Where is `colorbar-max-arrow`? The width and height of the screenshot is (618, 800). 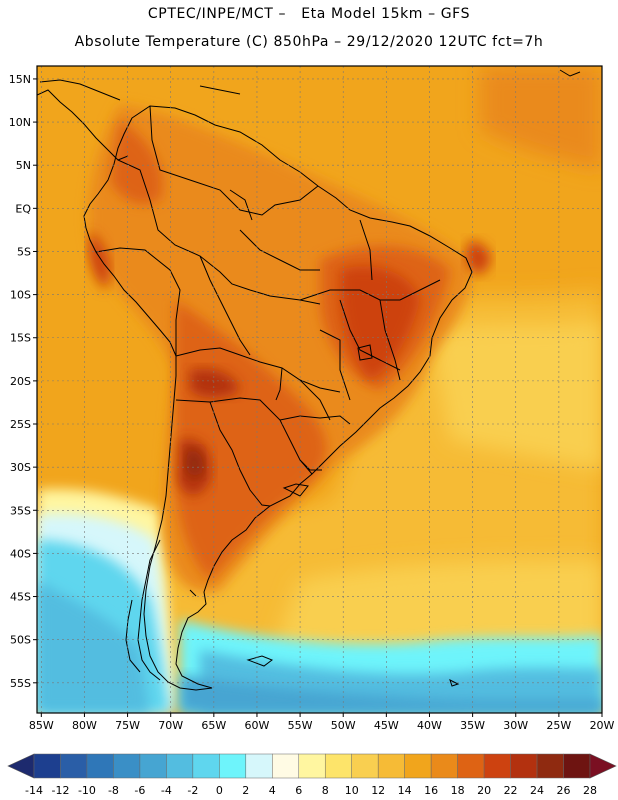
colorbar-max-arrow is located at coordinates (603, 766).